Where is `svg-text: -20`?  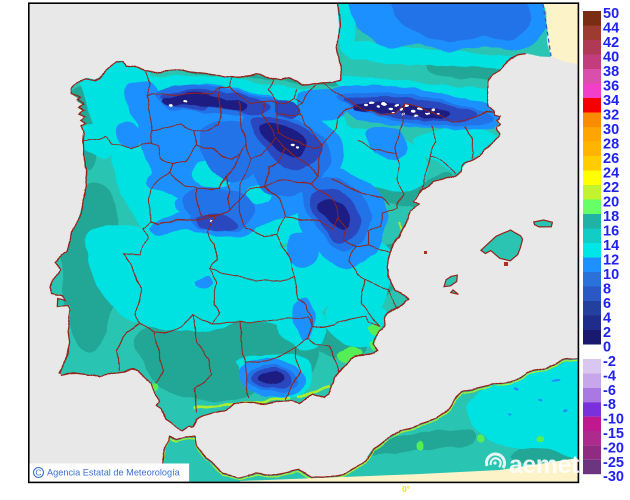
svg-text: -20 is located at coordinates (613, 448).